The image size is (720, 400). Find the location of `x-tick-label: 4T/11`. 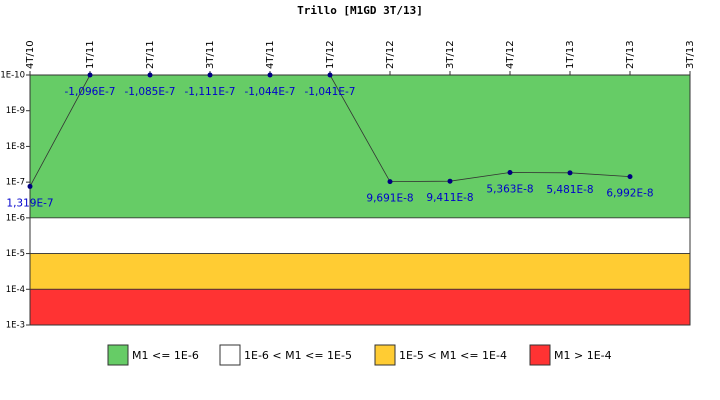

x-tick-label: 4T/11 is located at coordinates (270, 54).